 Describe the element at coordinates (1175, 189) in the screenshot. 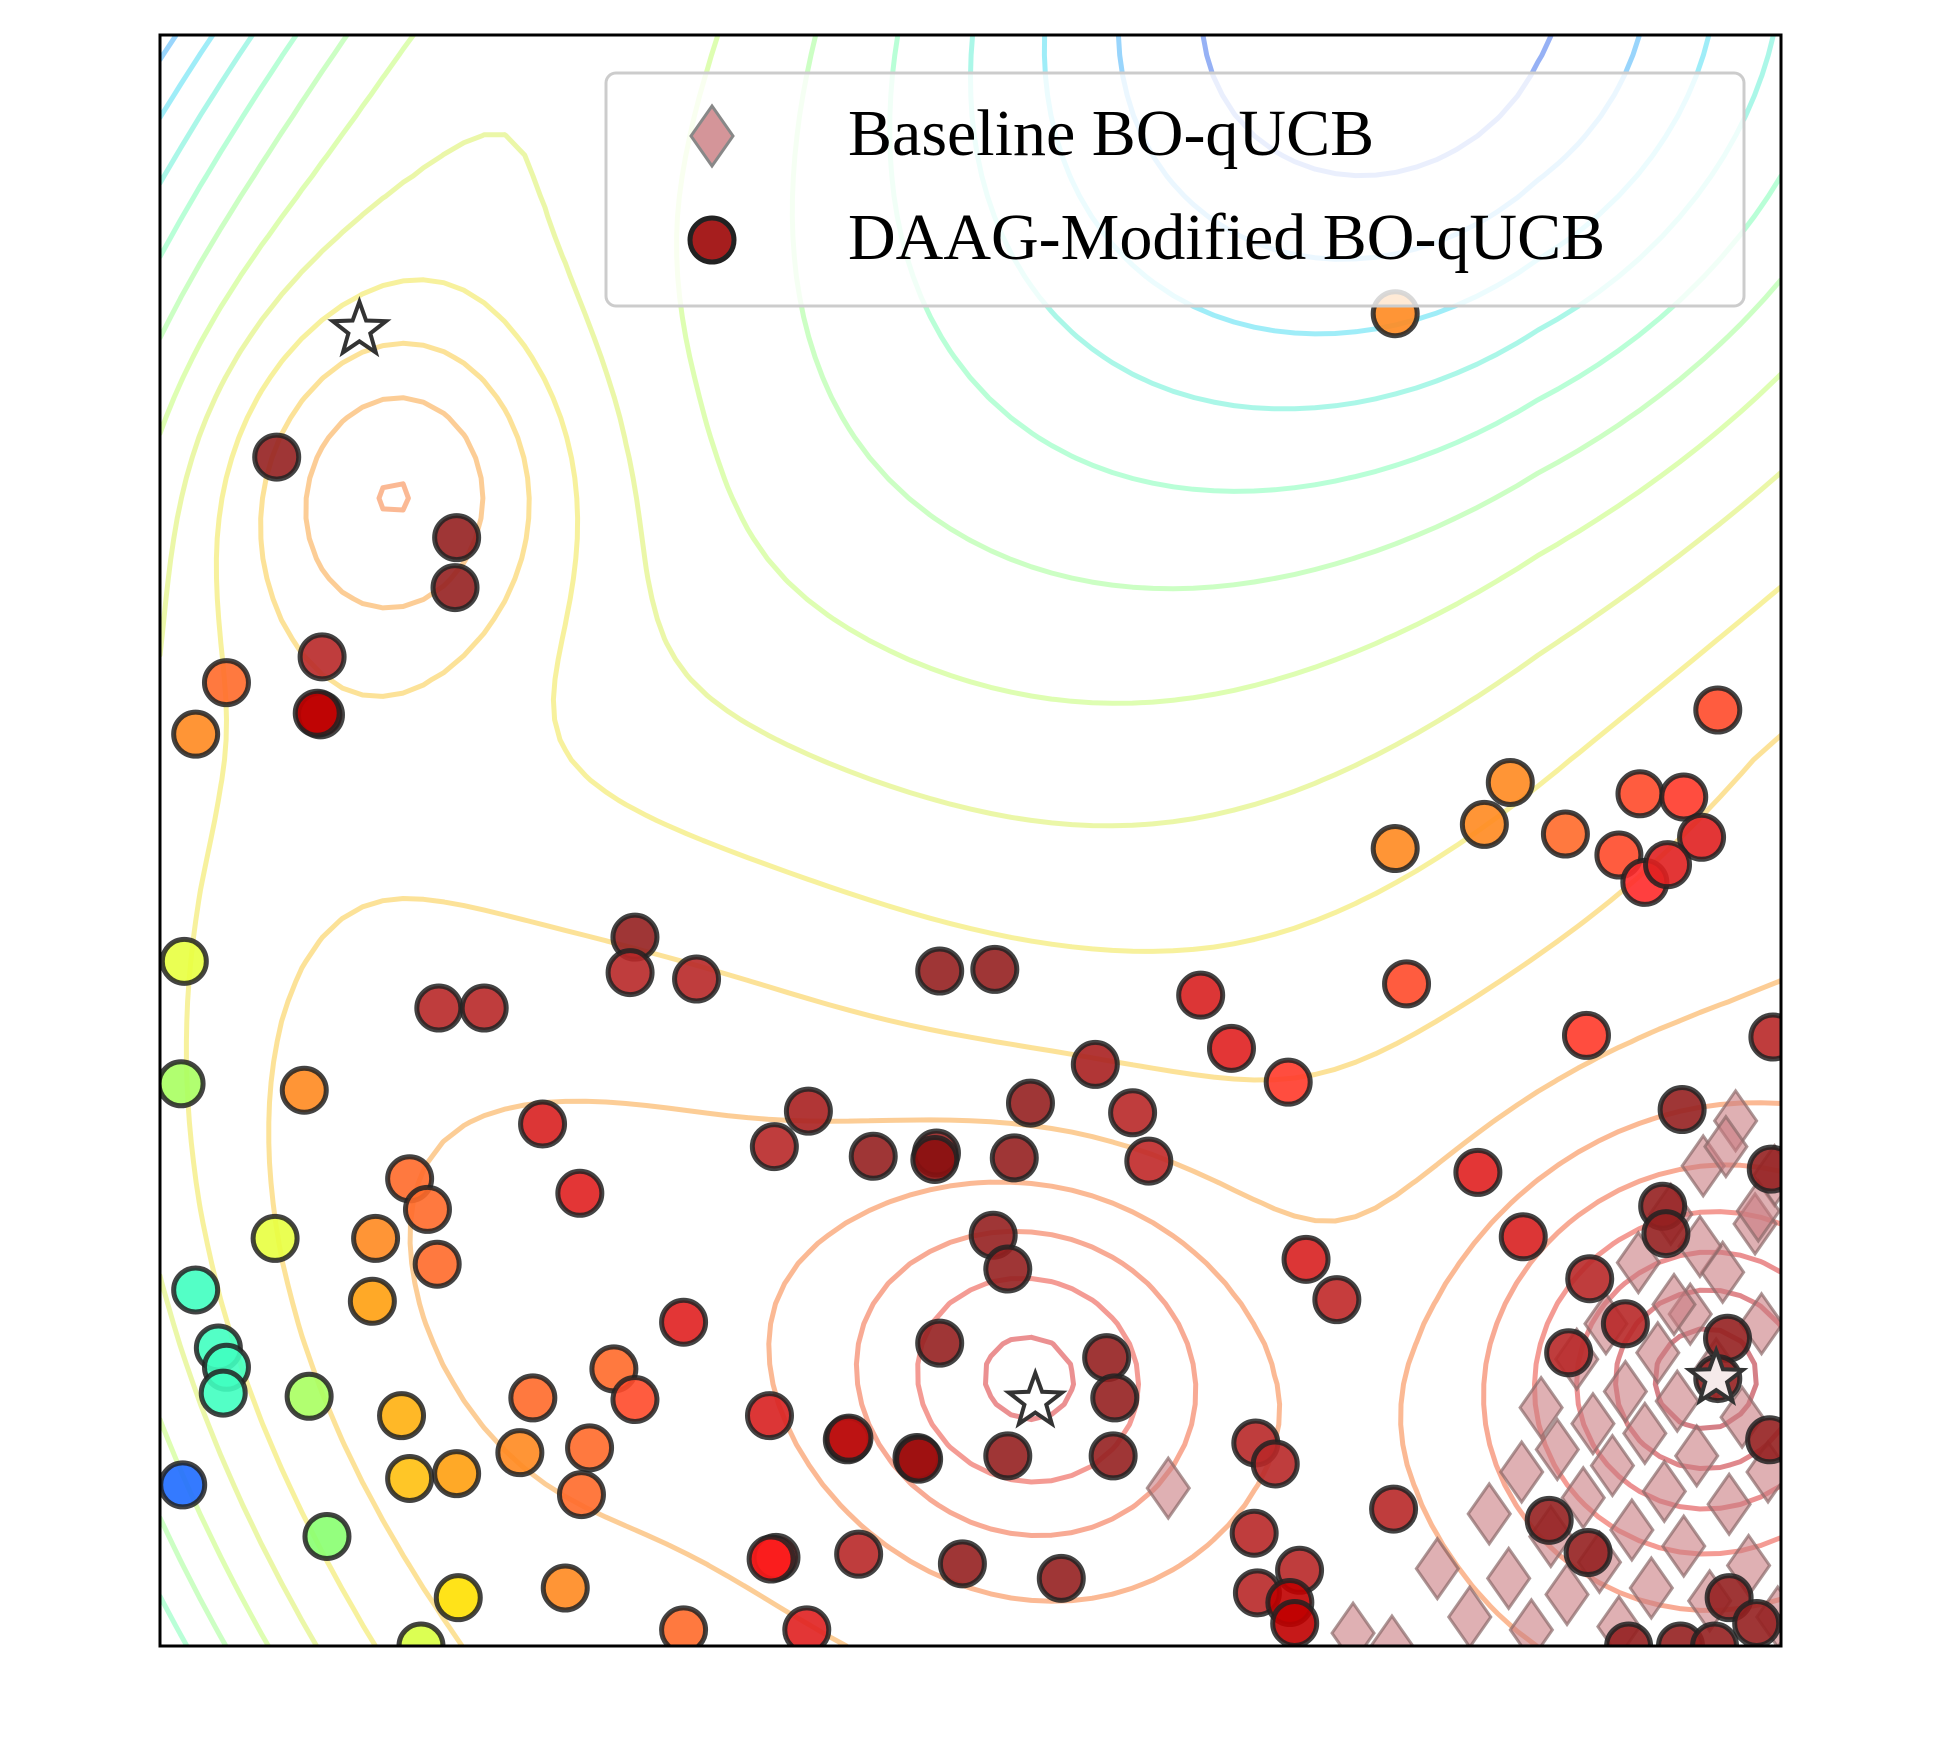

I see `legend: Baseline BO-qUCB DAAG-Modified BO-qUCB` at that location.